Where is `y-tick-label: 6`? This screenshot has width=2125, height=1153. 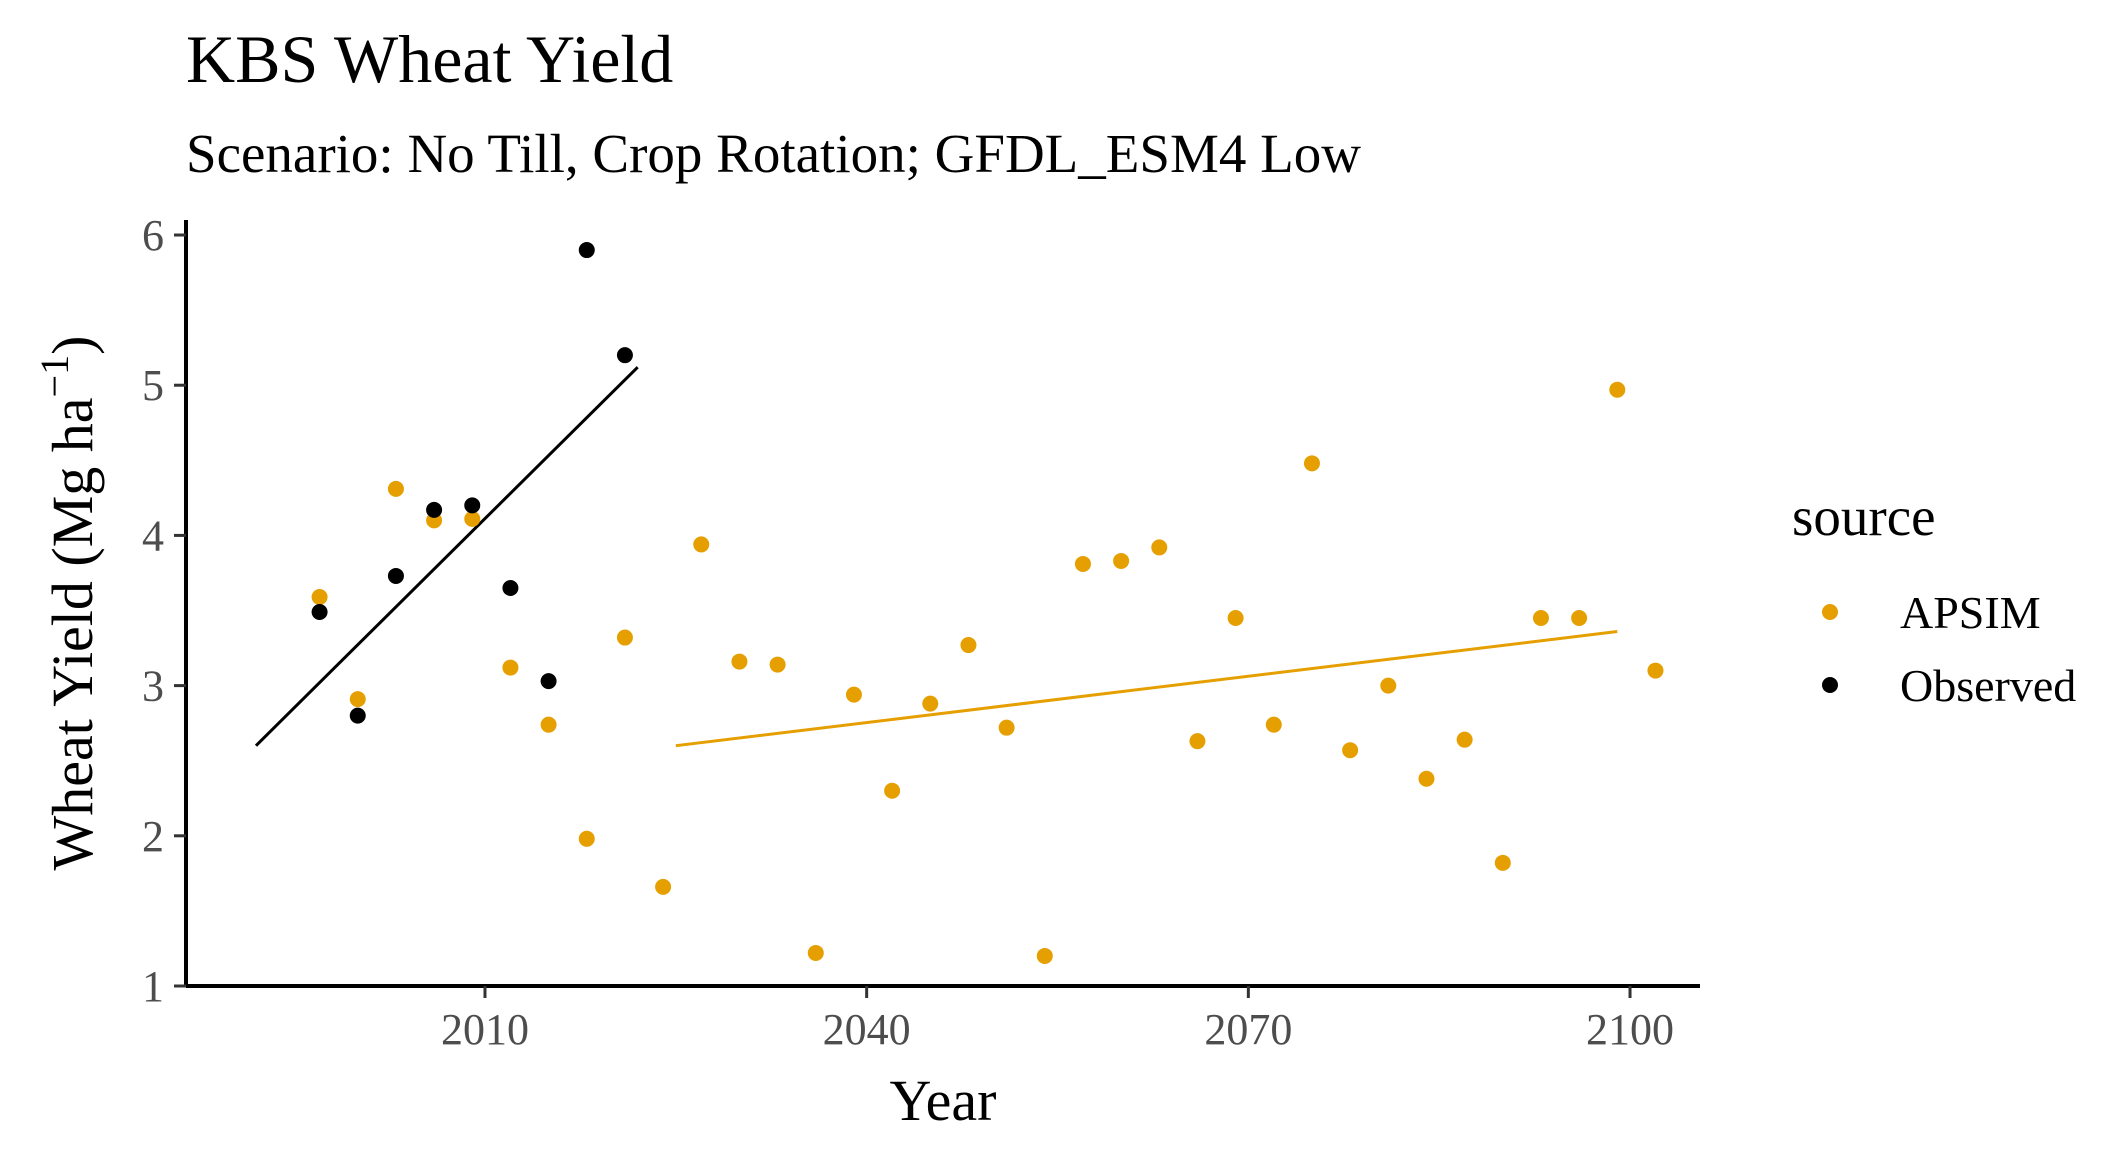
y-tick-label: 6 is located at coordinates (153, 235).